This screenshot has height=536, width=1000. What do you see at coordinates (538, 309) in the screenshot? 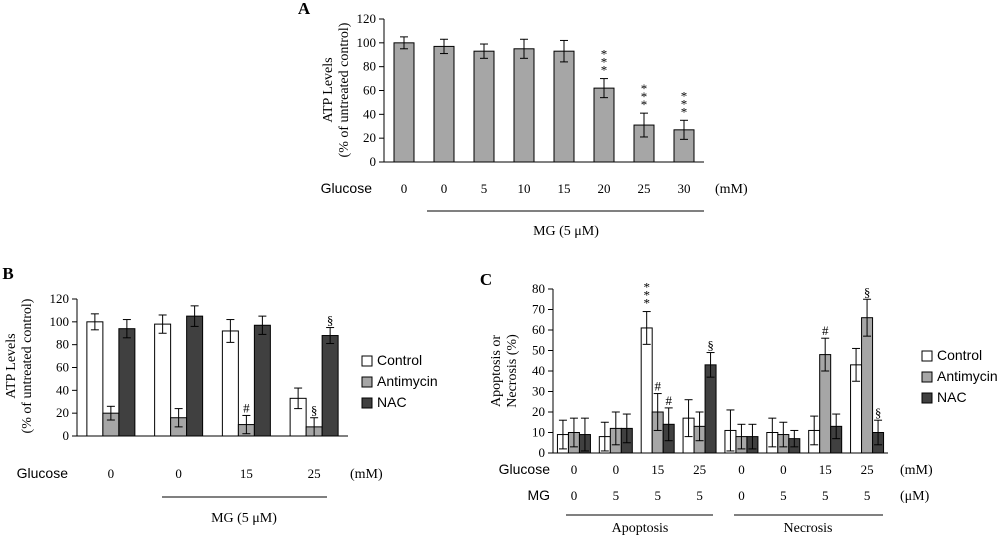
I see `panel-c-y-tick-label: 70` at bounding box center [538, 309].